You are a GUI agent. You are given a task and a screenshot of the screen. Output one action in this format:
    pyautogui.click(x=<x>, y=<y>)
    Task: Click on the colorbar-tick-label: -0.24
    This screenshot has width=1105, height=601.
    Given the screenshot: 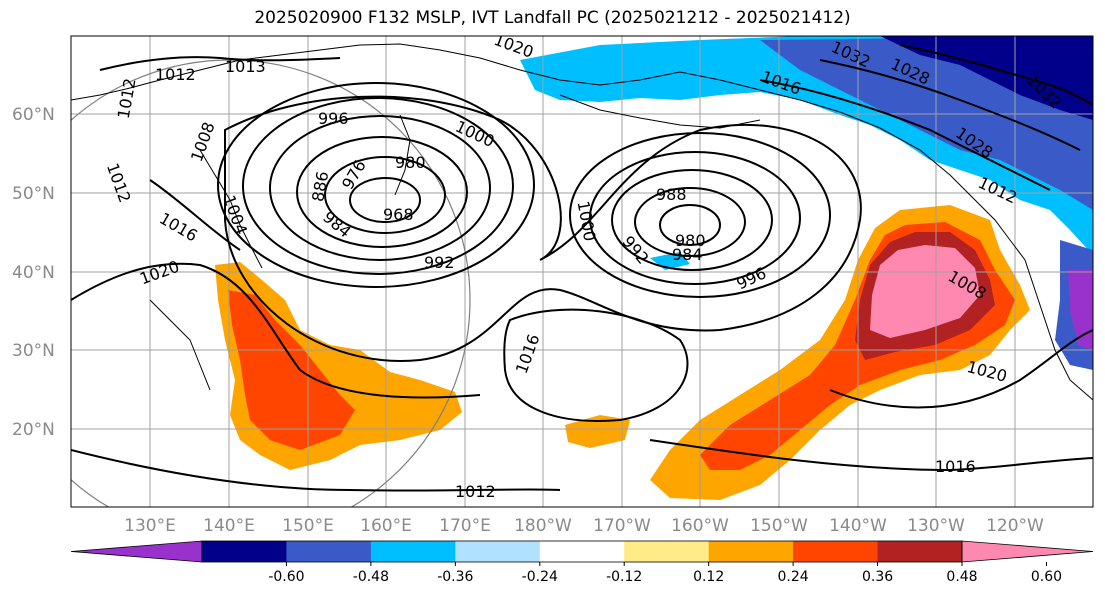 What is the action you would take?
    pyautogui.click(x=540, y=577)
    